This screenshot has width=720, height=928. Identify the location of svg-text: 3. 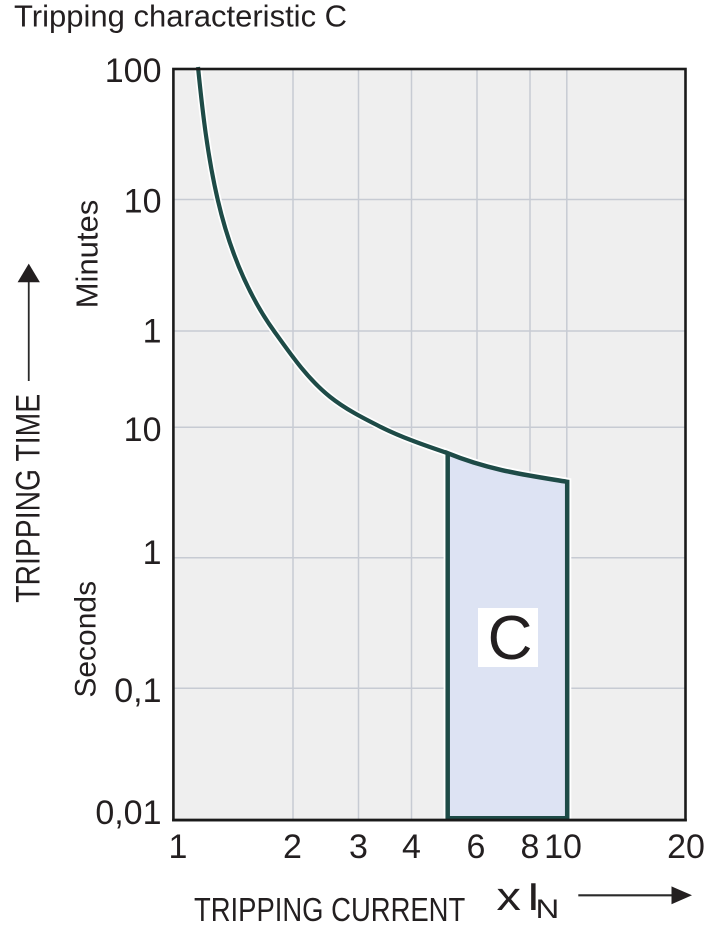
(358, 847).